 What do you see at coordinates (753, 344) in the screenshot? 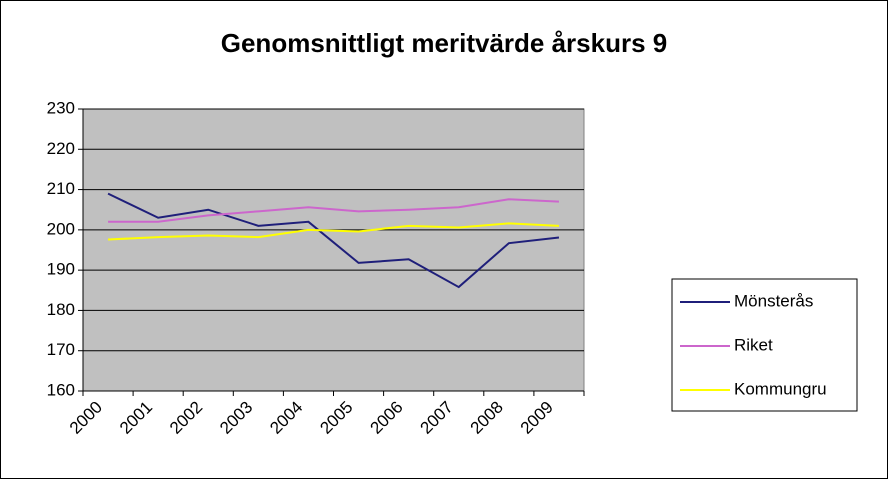
I see `legend-label: Riket` at bounding box center [753, 344].